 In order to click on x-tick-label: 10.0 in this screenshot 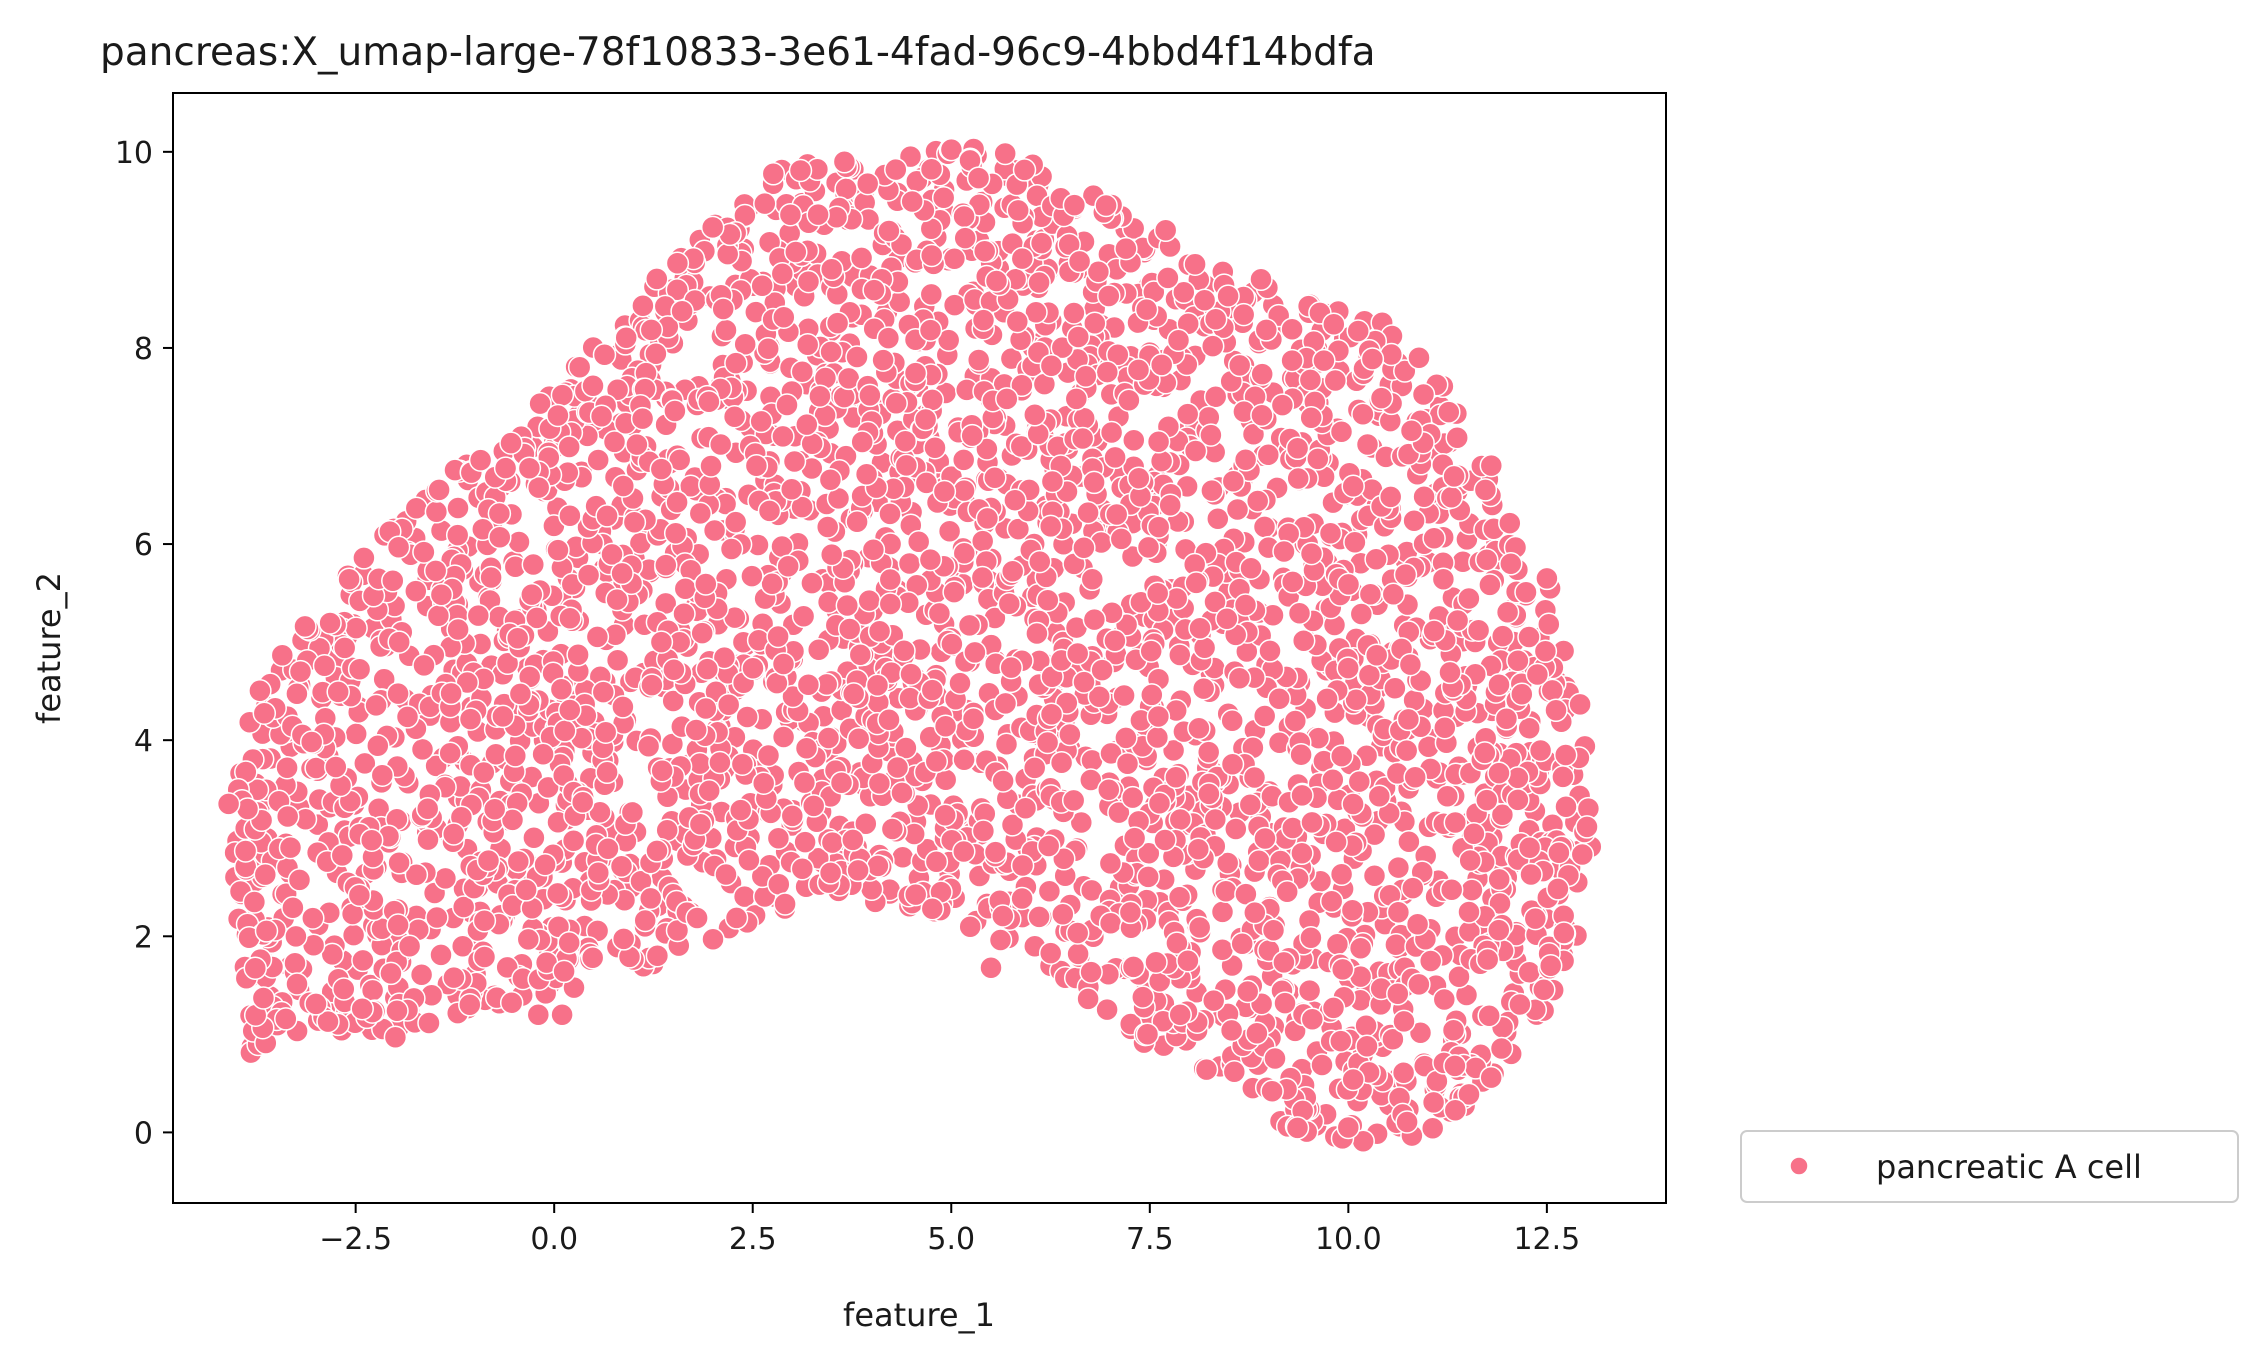, I will do `click(1348, 1239)`.